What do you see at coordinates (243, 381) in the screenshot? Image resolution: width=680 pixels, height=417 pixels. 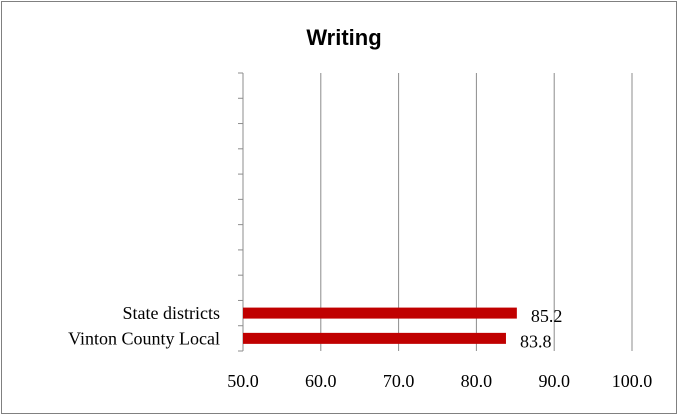 I see `x-tick-label: 50.0` at bounding box center [243, 381].